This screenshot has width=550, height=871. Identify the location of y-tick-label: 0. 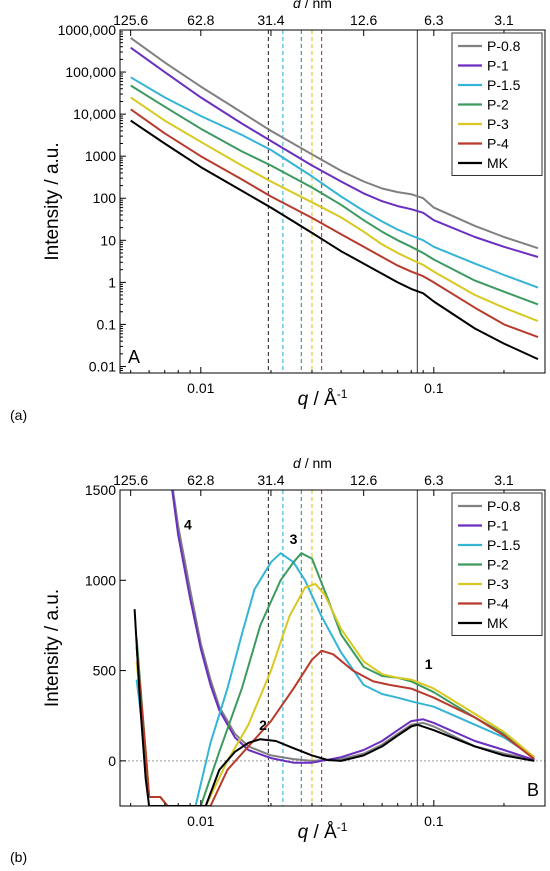
(112, 761).